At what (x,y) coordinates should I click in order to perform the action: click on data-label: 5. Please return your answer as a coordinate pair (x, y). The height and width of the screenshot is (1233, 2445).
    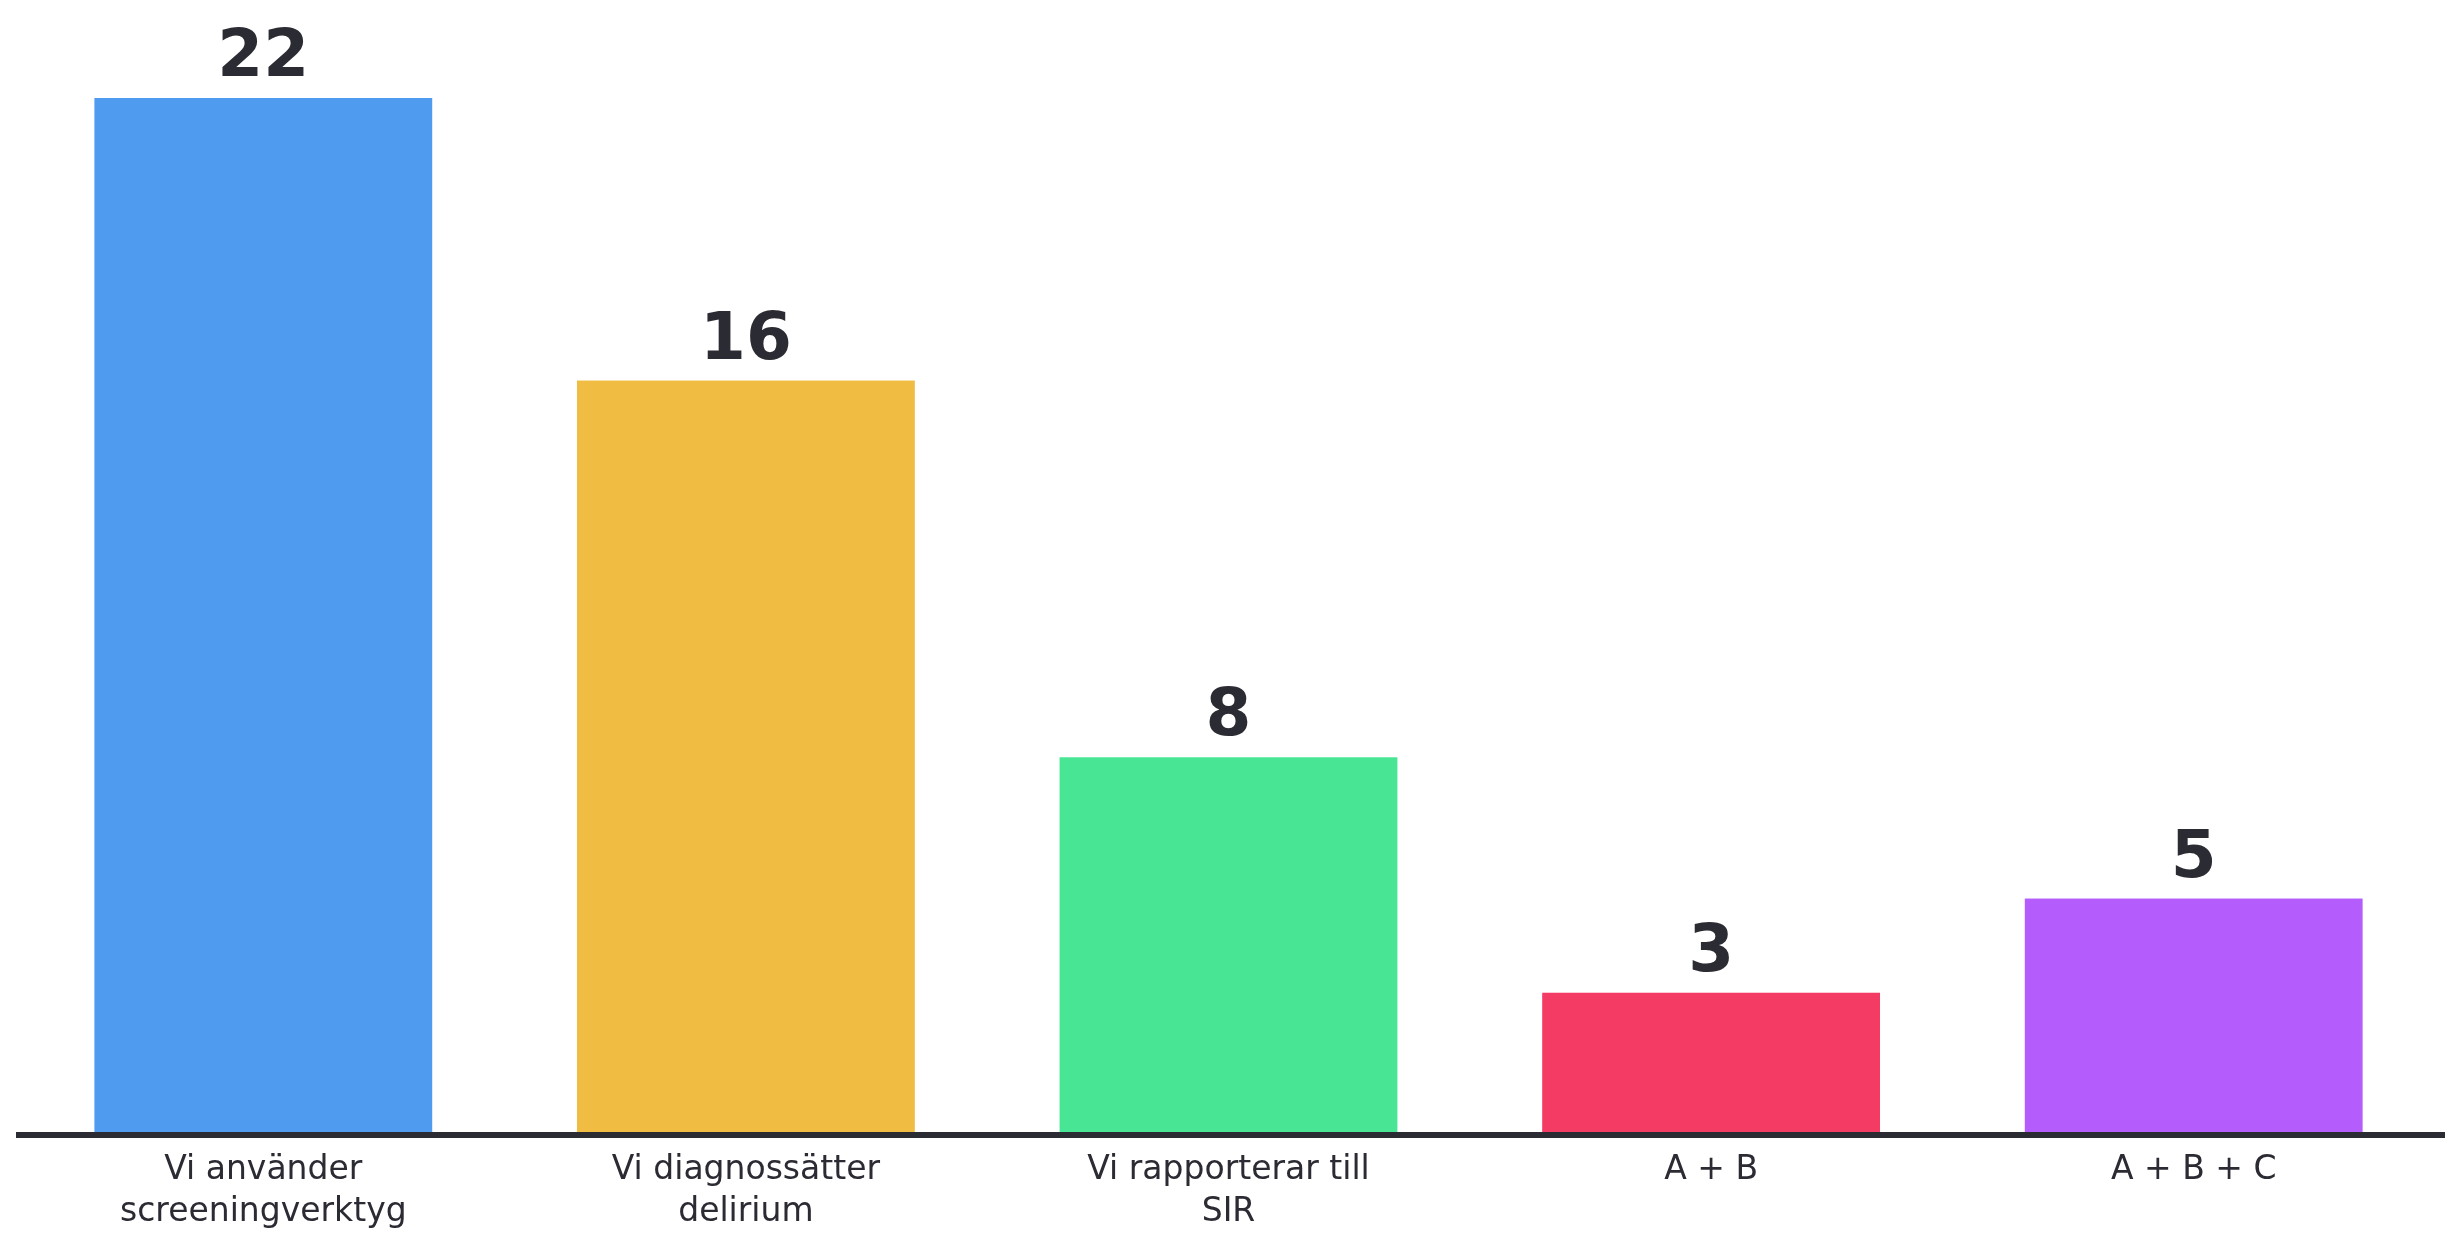
    Looking at the image, I should click on (2193, 854).